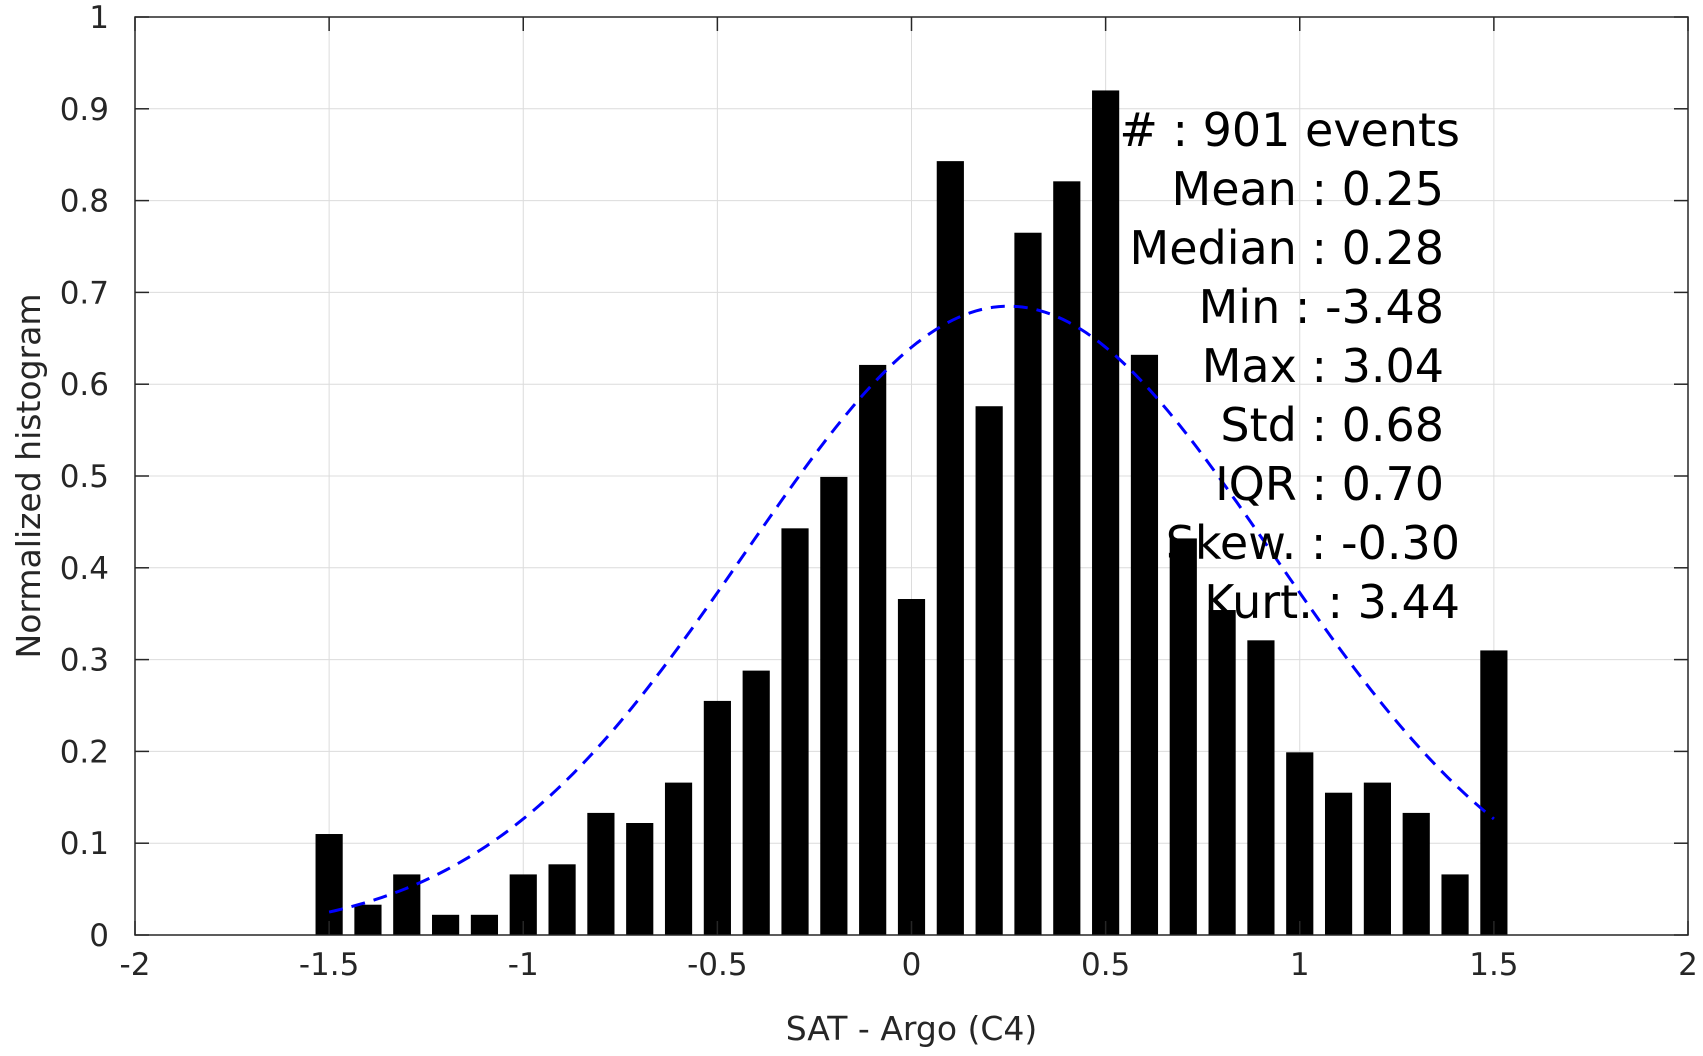 Image resolution: width=1703 pixels, height=1056 pixels. I want to click on y-tick-label: 0.2, so click(84, 752).